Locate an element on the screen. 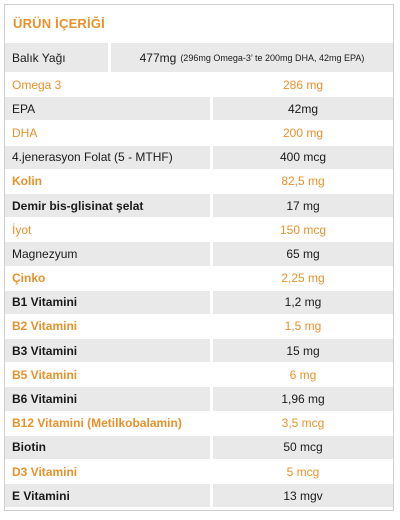  table-row: Kolin 82,5 mg is located at coordinates (199, 180).